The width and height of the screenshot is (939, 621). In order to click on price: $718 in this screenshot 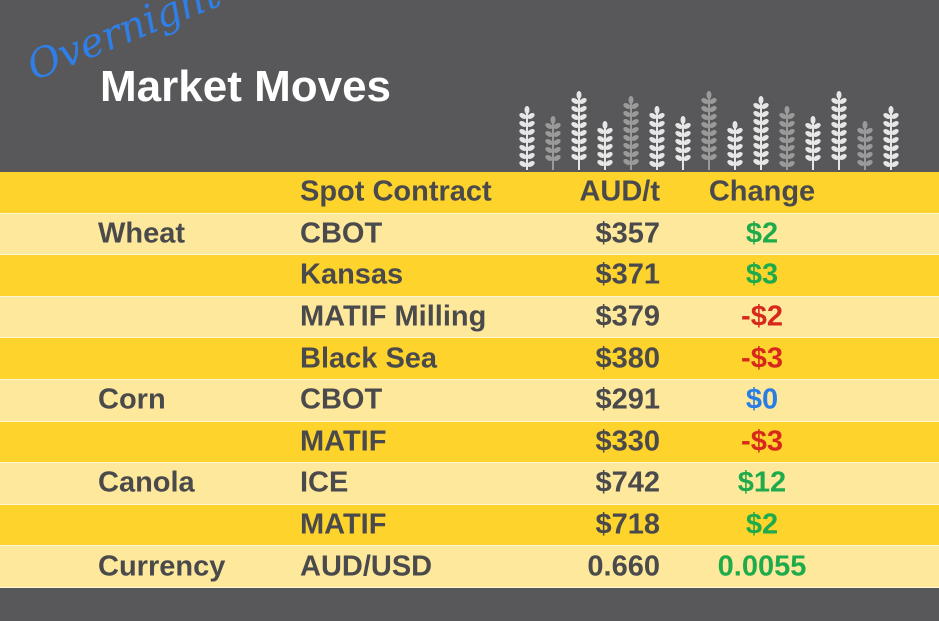, I will do `click(627, 524)`.